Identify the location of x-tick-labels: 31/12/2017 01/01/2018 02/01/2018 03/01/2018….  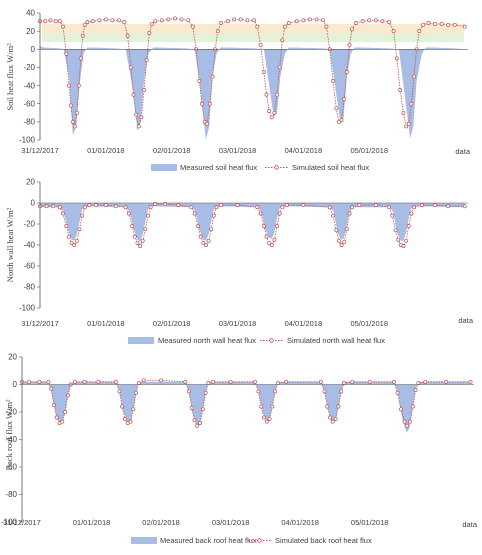
(204, 323).